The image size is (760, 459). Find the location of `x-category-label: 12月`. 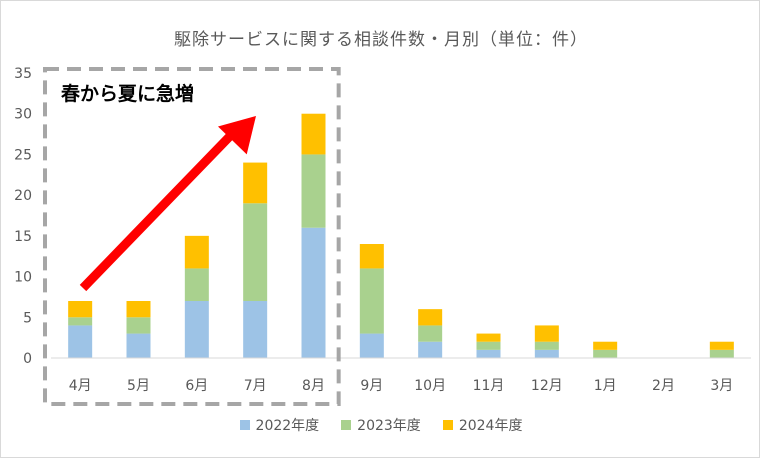

x-category-label: 12月 is located at coordinates (547, 386).